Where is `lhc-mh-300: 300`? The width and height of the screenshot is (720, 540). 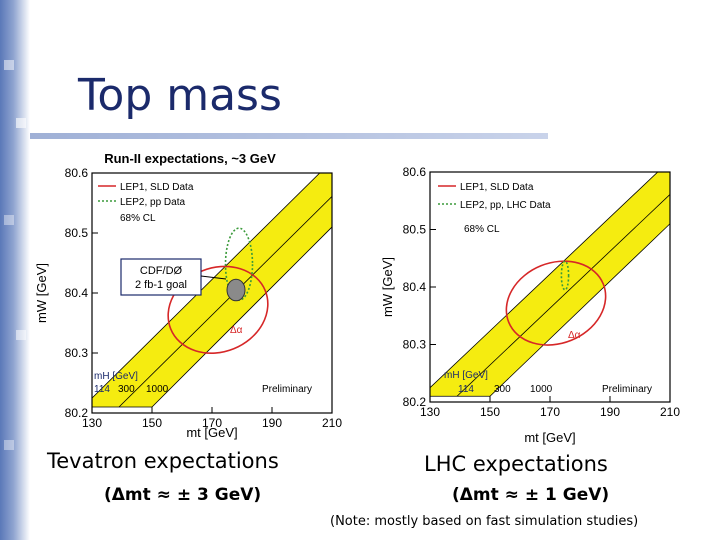 lhc-mh-300: 300 is located at coordinates (502, 389).